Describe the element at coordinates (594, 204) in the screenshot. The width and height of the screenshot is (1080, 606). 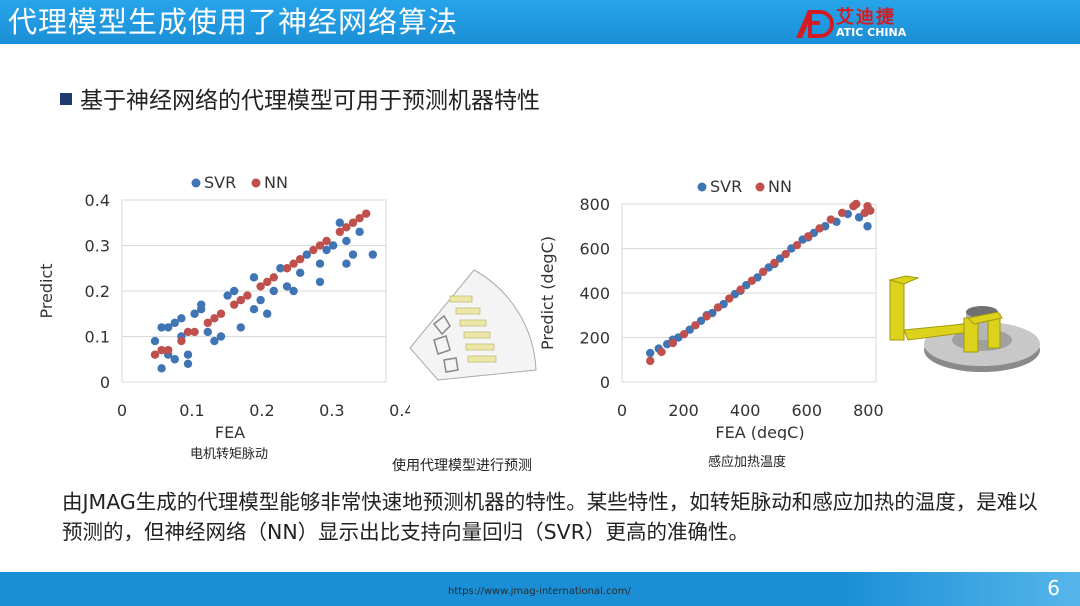
I see `y-tick-label: 800` at that location.